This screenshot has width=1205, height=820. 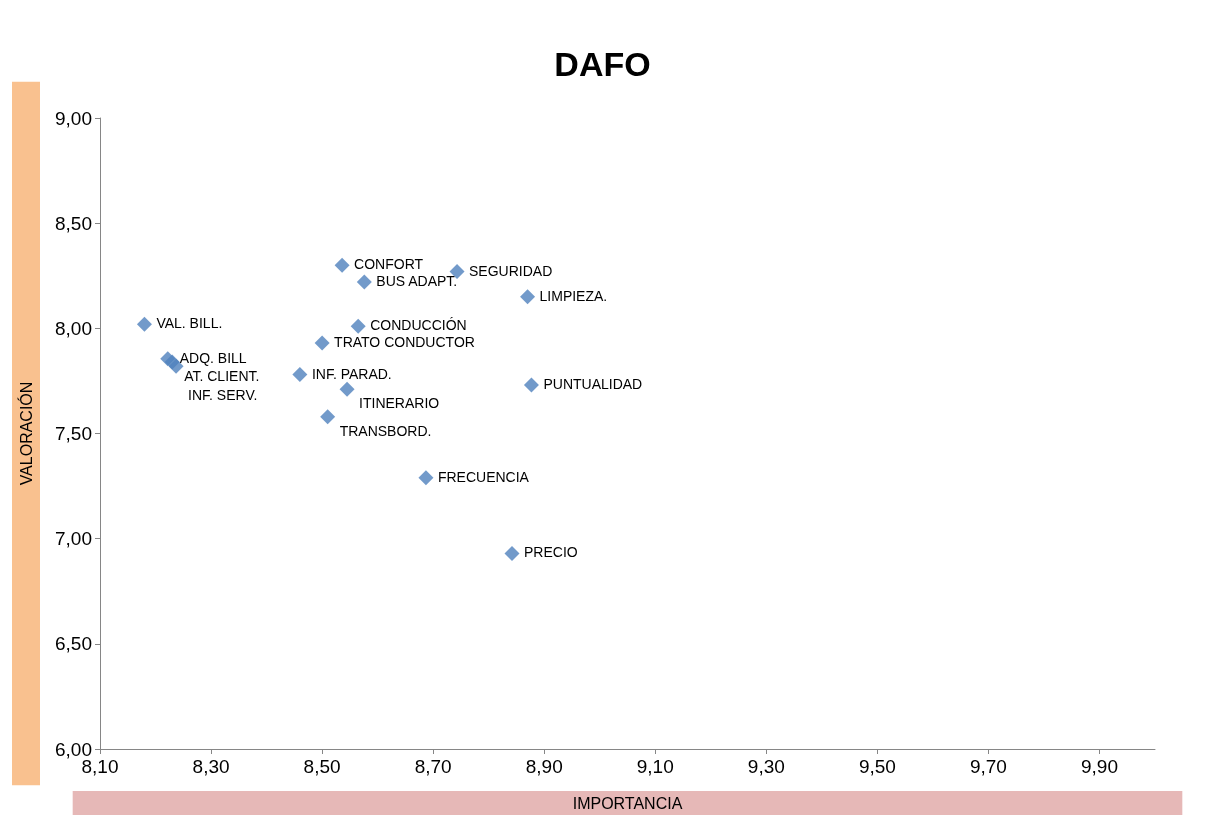 I want to click on annotation: TRANSBORD., so click(x=385, y=430).